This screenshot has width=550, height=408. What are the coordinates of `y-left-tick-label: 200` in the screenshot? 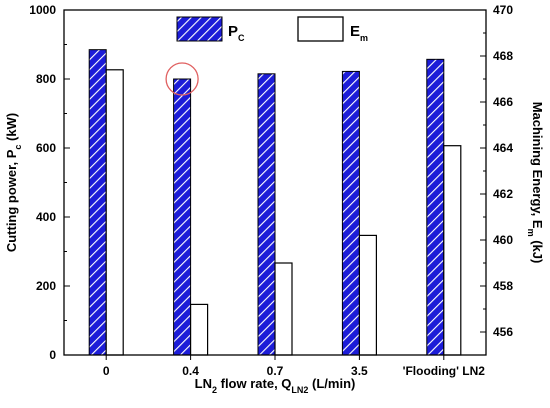 It's located at (46, 286).